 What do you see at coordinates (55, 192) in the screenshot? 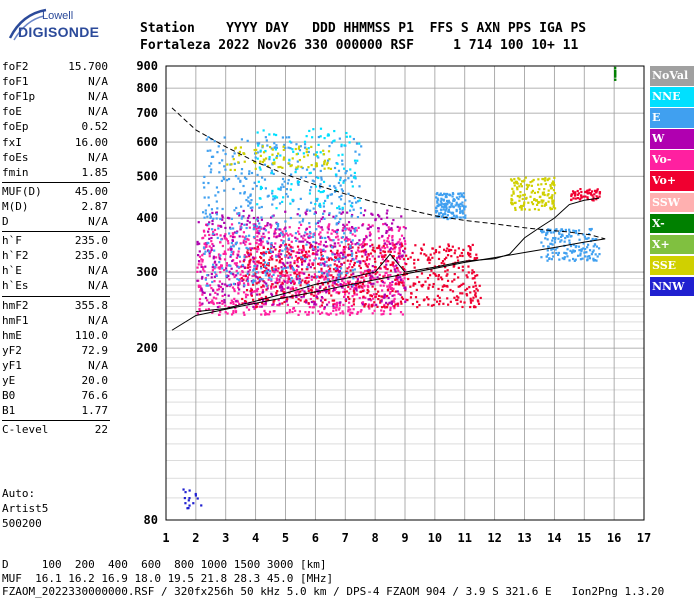
I see `param-row: MUF(D) 45.00` at bounding box center [55, 192].